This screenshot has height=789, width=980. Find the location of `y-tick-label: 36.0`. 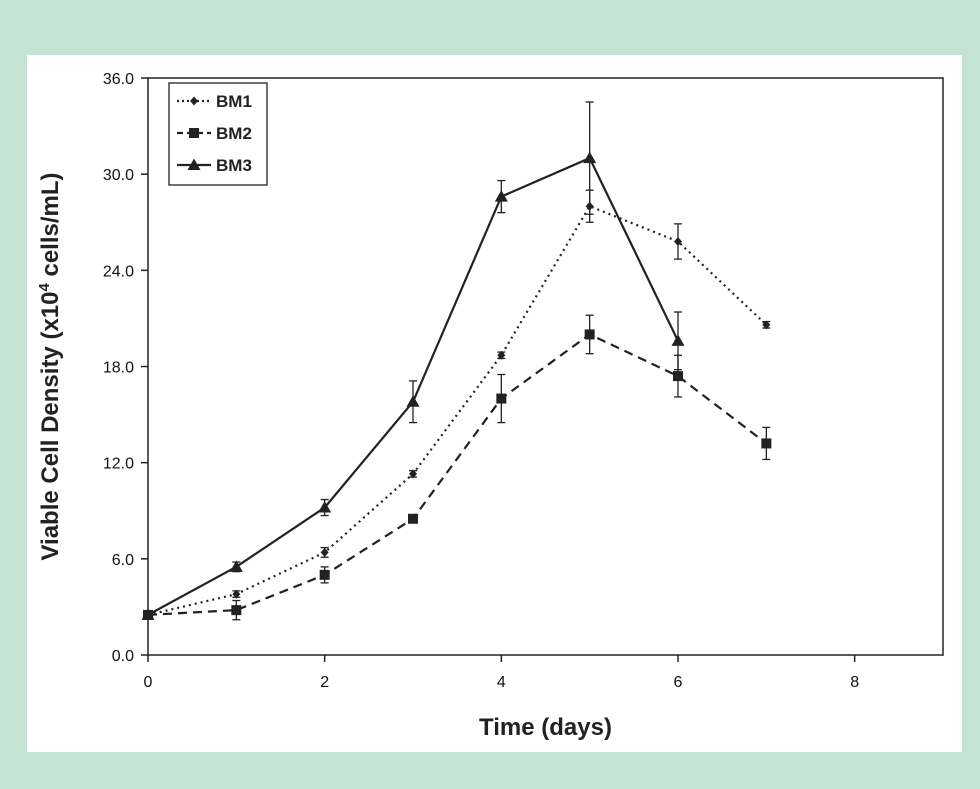

y-tick-label: 36.0 is located at coordinates (118, 79).